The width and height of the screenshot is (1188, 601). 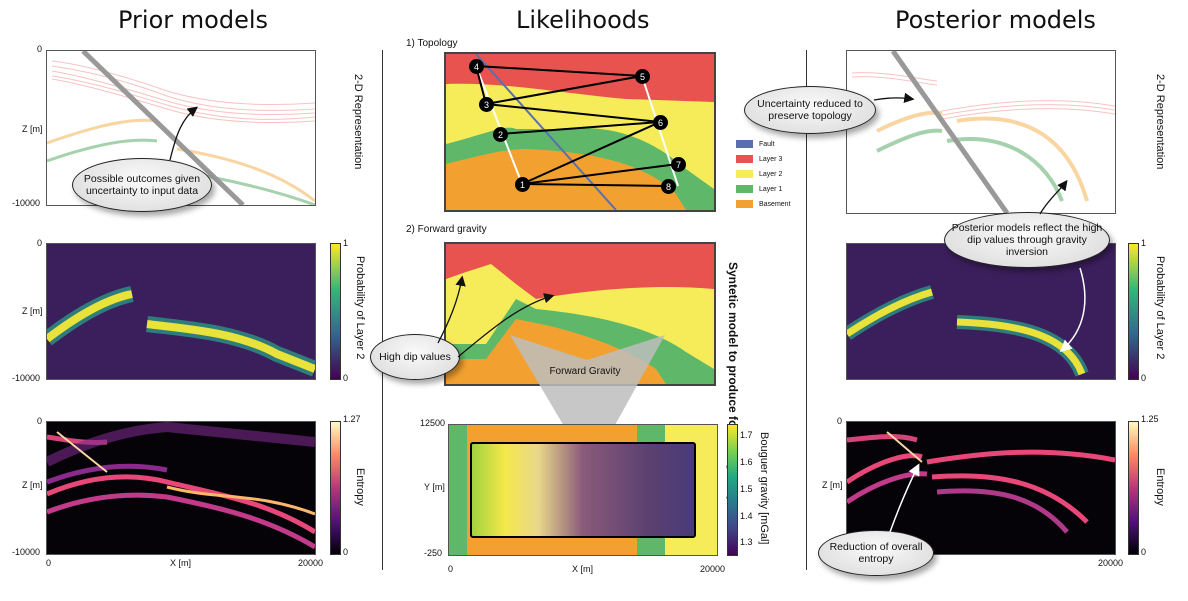 What do you see at coordinates (40, 243) in the screenshot?
I see `prior-prob-z-top-tick: 0` at bounding box center [40, 243].